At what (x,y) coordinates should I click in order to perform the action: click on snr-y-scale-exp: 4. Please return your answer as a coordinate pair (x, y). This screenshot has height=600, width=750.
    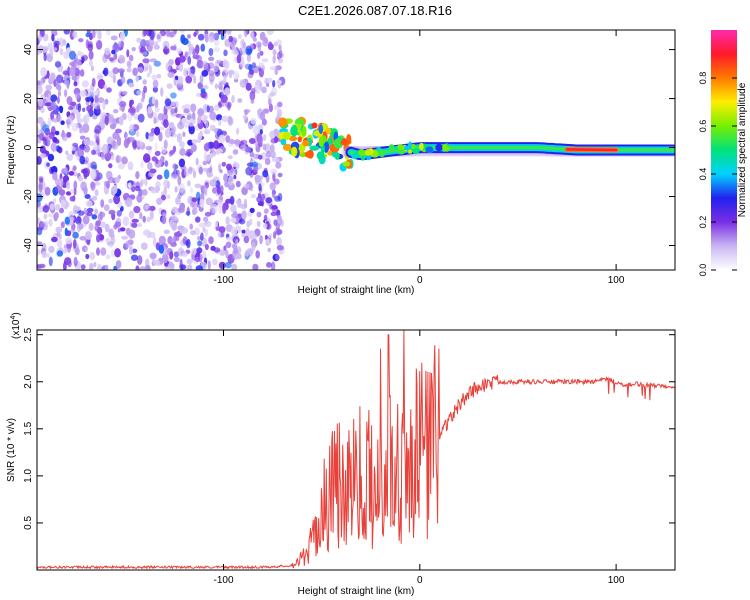
    Looking at the image, I should click on (13, 318).